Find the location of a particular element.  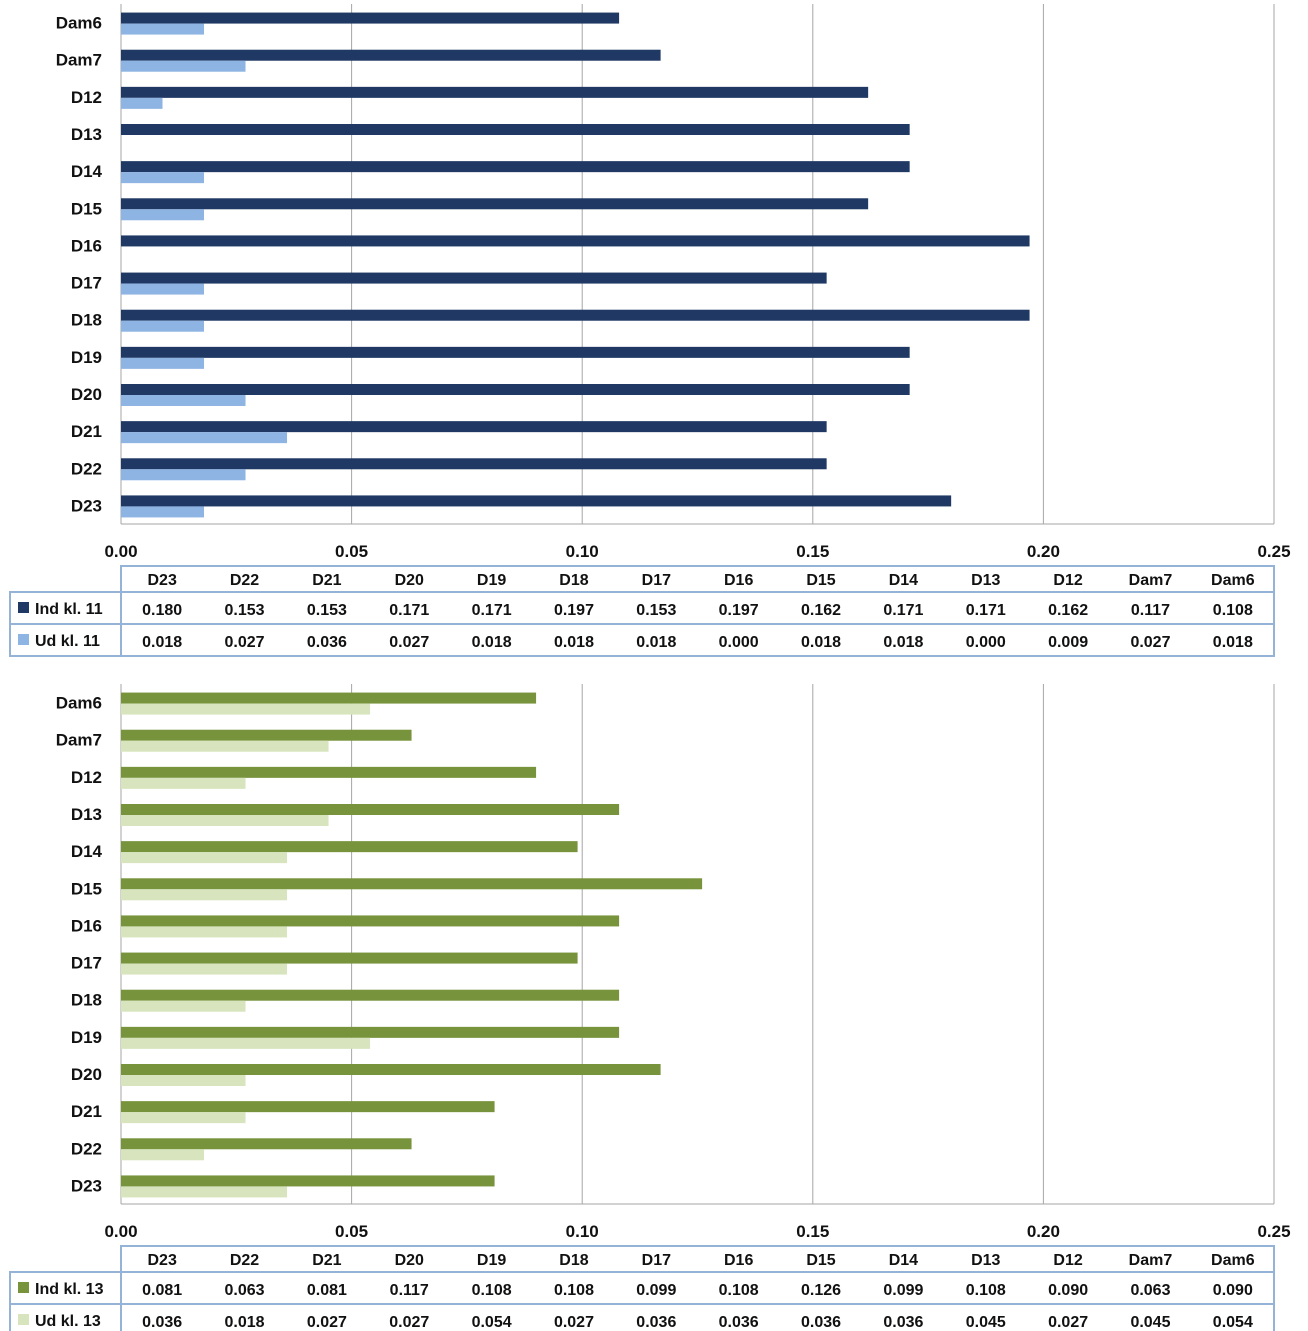

category-label: D14 is located at coordinates (87, 851).